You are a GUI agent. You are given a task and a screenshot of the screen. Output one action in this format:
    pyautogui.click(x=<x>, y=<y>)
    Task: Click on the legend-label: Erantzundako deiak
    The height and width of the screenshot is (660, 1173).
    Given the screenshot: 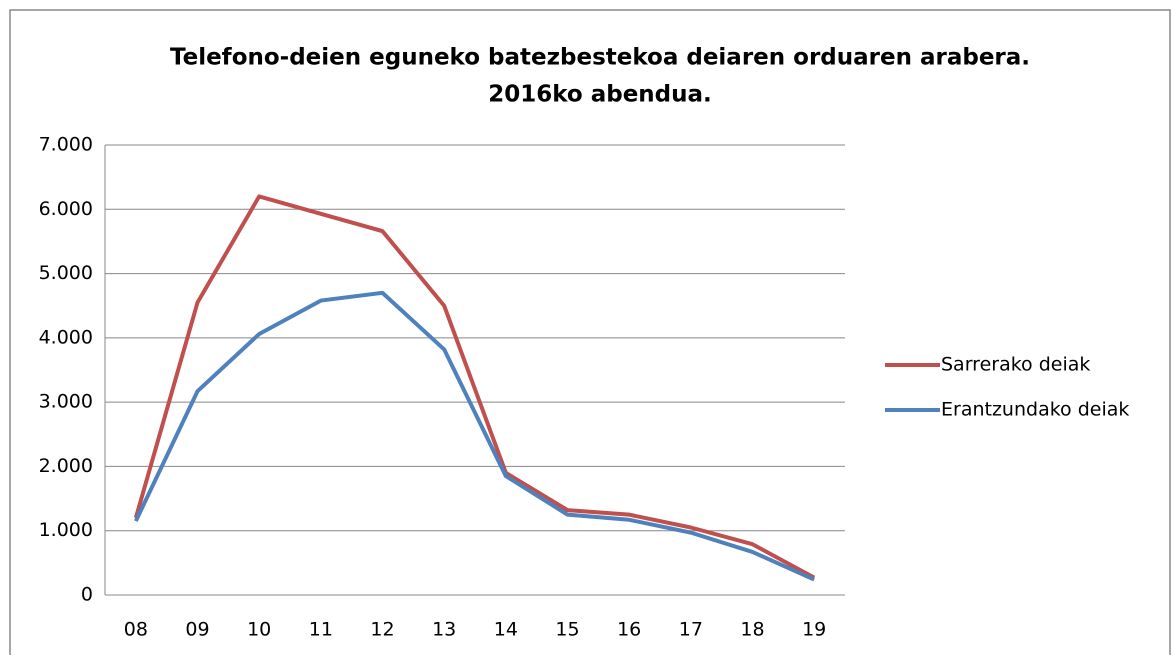 What is the action you would take?
    pyautogui.click(x=1035, y=410)
    